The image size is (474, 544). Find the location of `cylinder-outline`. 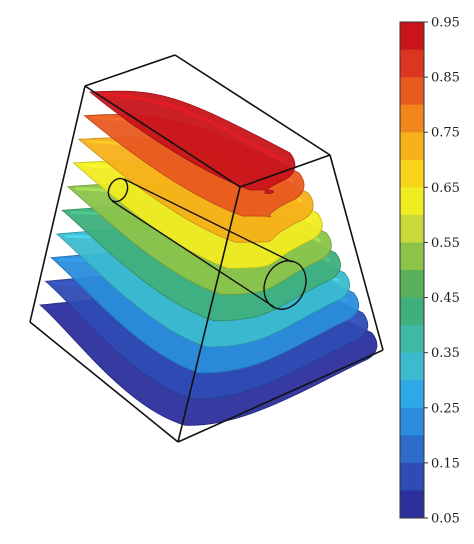

cylinder-outline is located at coordinates (207, 243).